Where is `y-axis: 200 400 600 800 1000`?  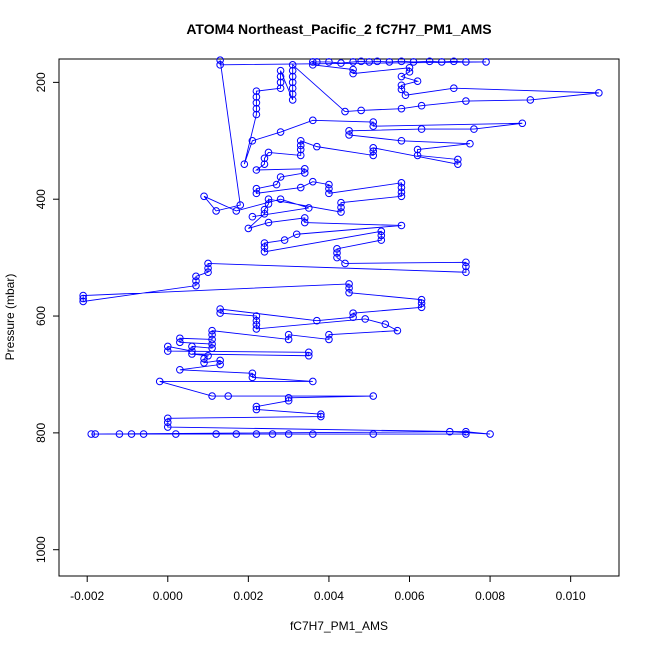 y-axis: 200 400 600 800 1000 is located at coordinates (46, 317).